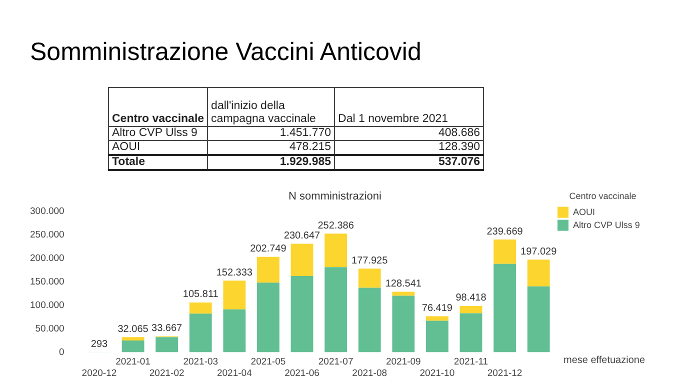 This screenshot has width=680, height=383. I want to click on total-label: 197.029, so click(539, 252).